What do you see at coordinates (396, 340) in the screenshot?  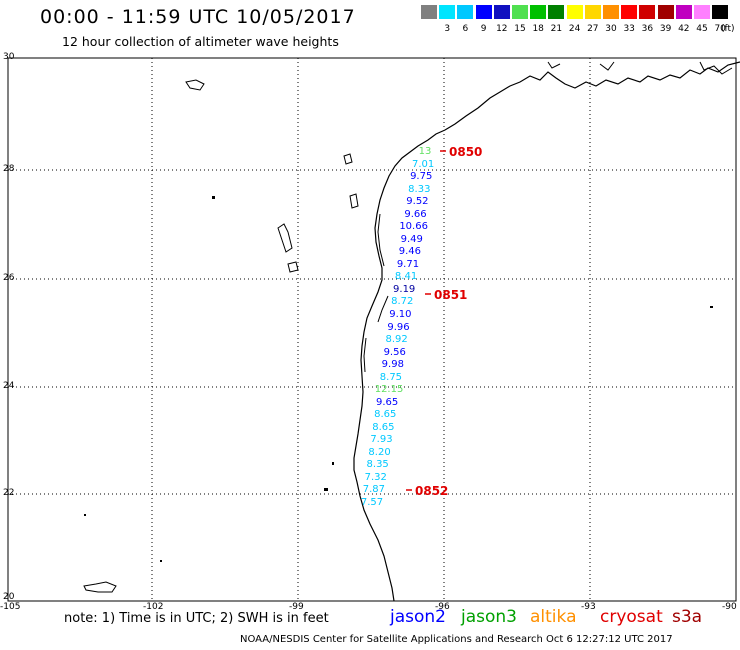 I see `wave-height-value: 8.92` at bounding box center [396, 340].